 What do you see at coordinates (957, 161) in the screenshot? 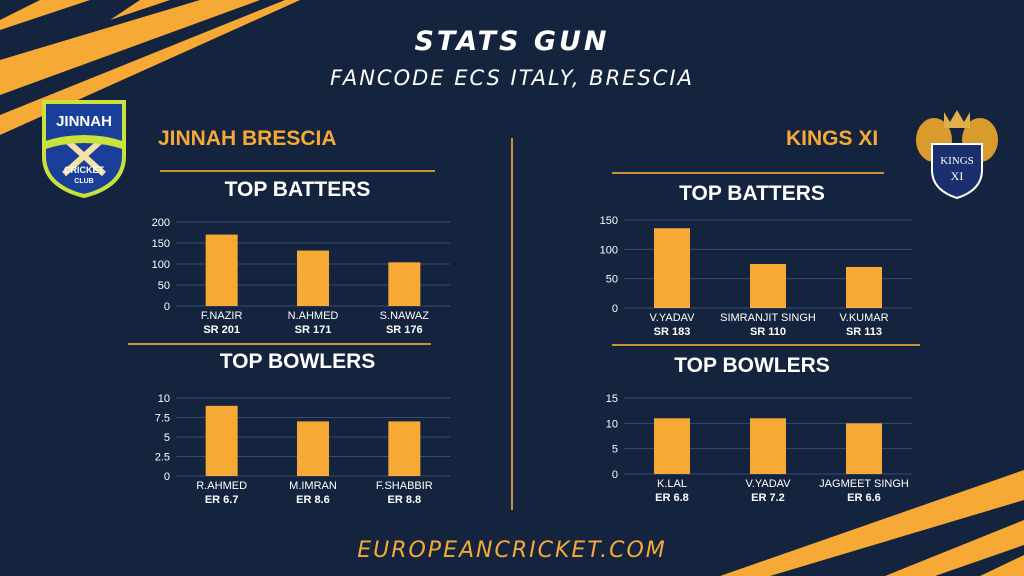
I see `logo-text: KINGS` at bounding box center [957, 161].